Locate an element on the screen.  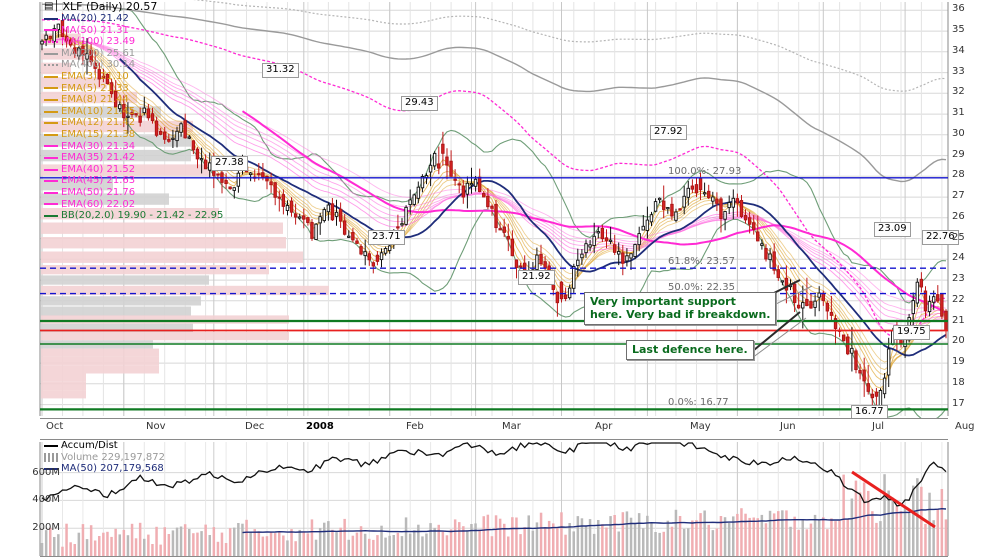
y-axis-tick-label: 34 is located at coordinates (958, 50).